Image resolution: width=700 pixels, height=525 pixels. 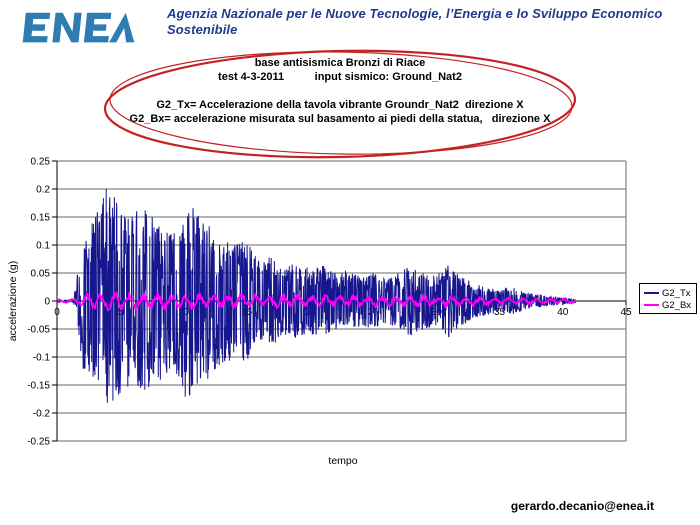 I want to click on x-tick-label: 45, so click(x=626, y=312).